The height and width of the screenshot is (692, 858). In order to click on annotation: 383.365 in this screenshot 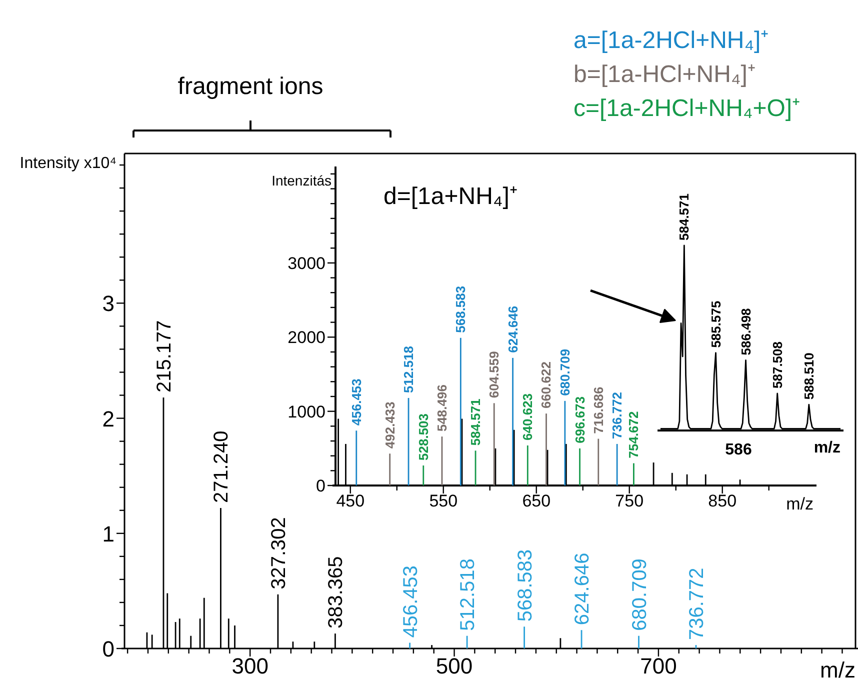, I will do `click(336, 592)`.